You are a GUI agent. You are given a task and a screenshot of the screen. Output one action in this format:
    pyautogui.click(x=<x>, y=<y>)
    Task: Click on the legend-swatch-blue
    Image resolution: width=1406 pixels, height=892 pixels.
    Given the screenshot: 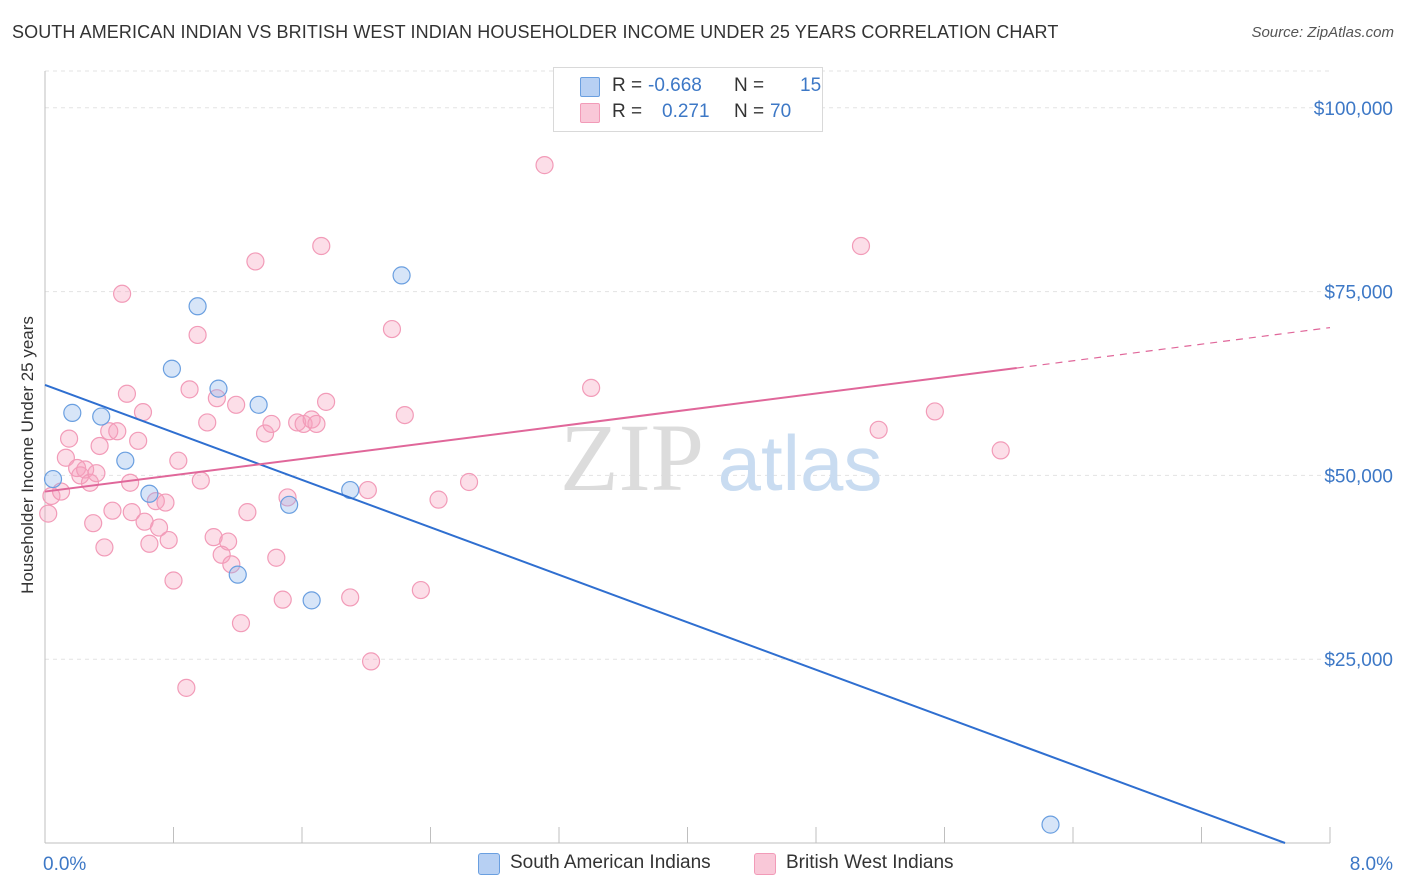 What is the action you would take?
    pyautogui.click(x=590, y=87)
    